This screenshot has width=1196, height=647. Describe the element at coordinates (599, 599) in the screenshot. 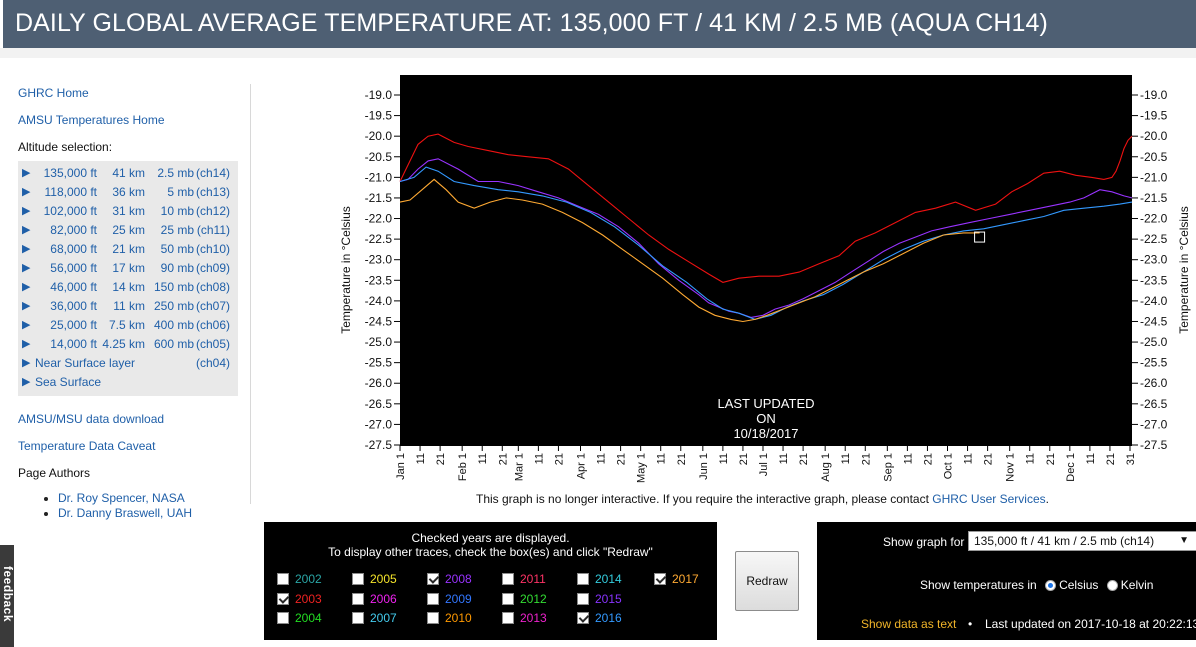

I see `year-option-2015: 2015` at that location.